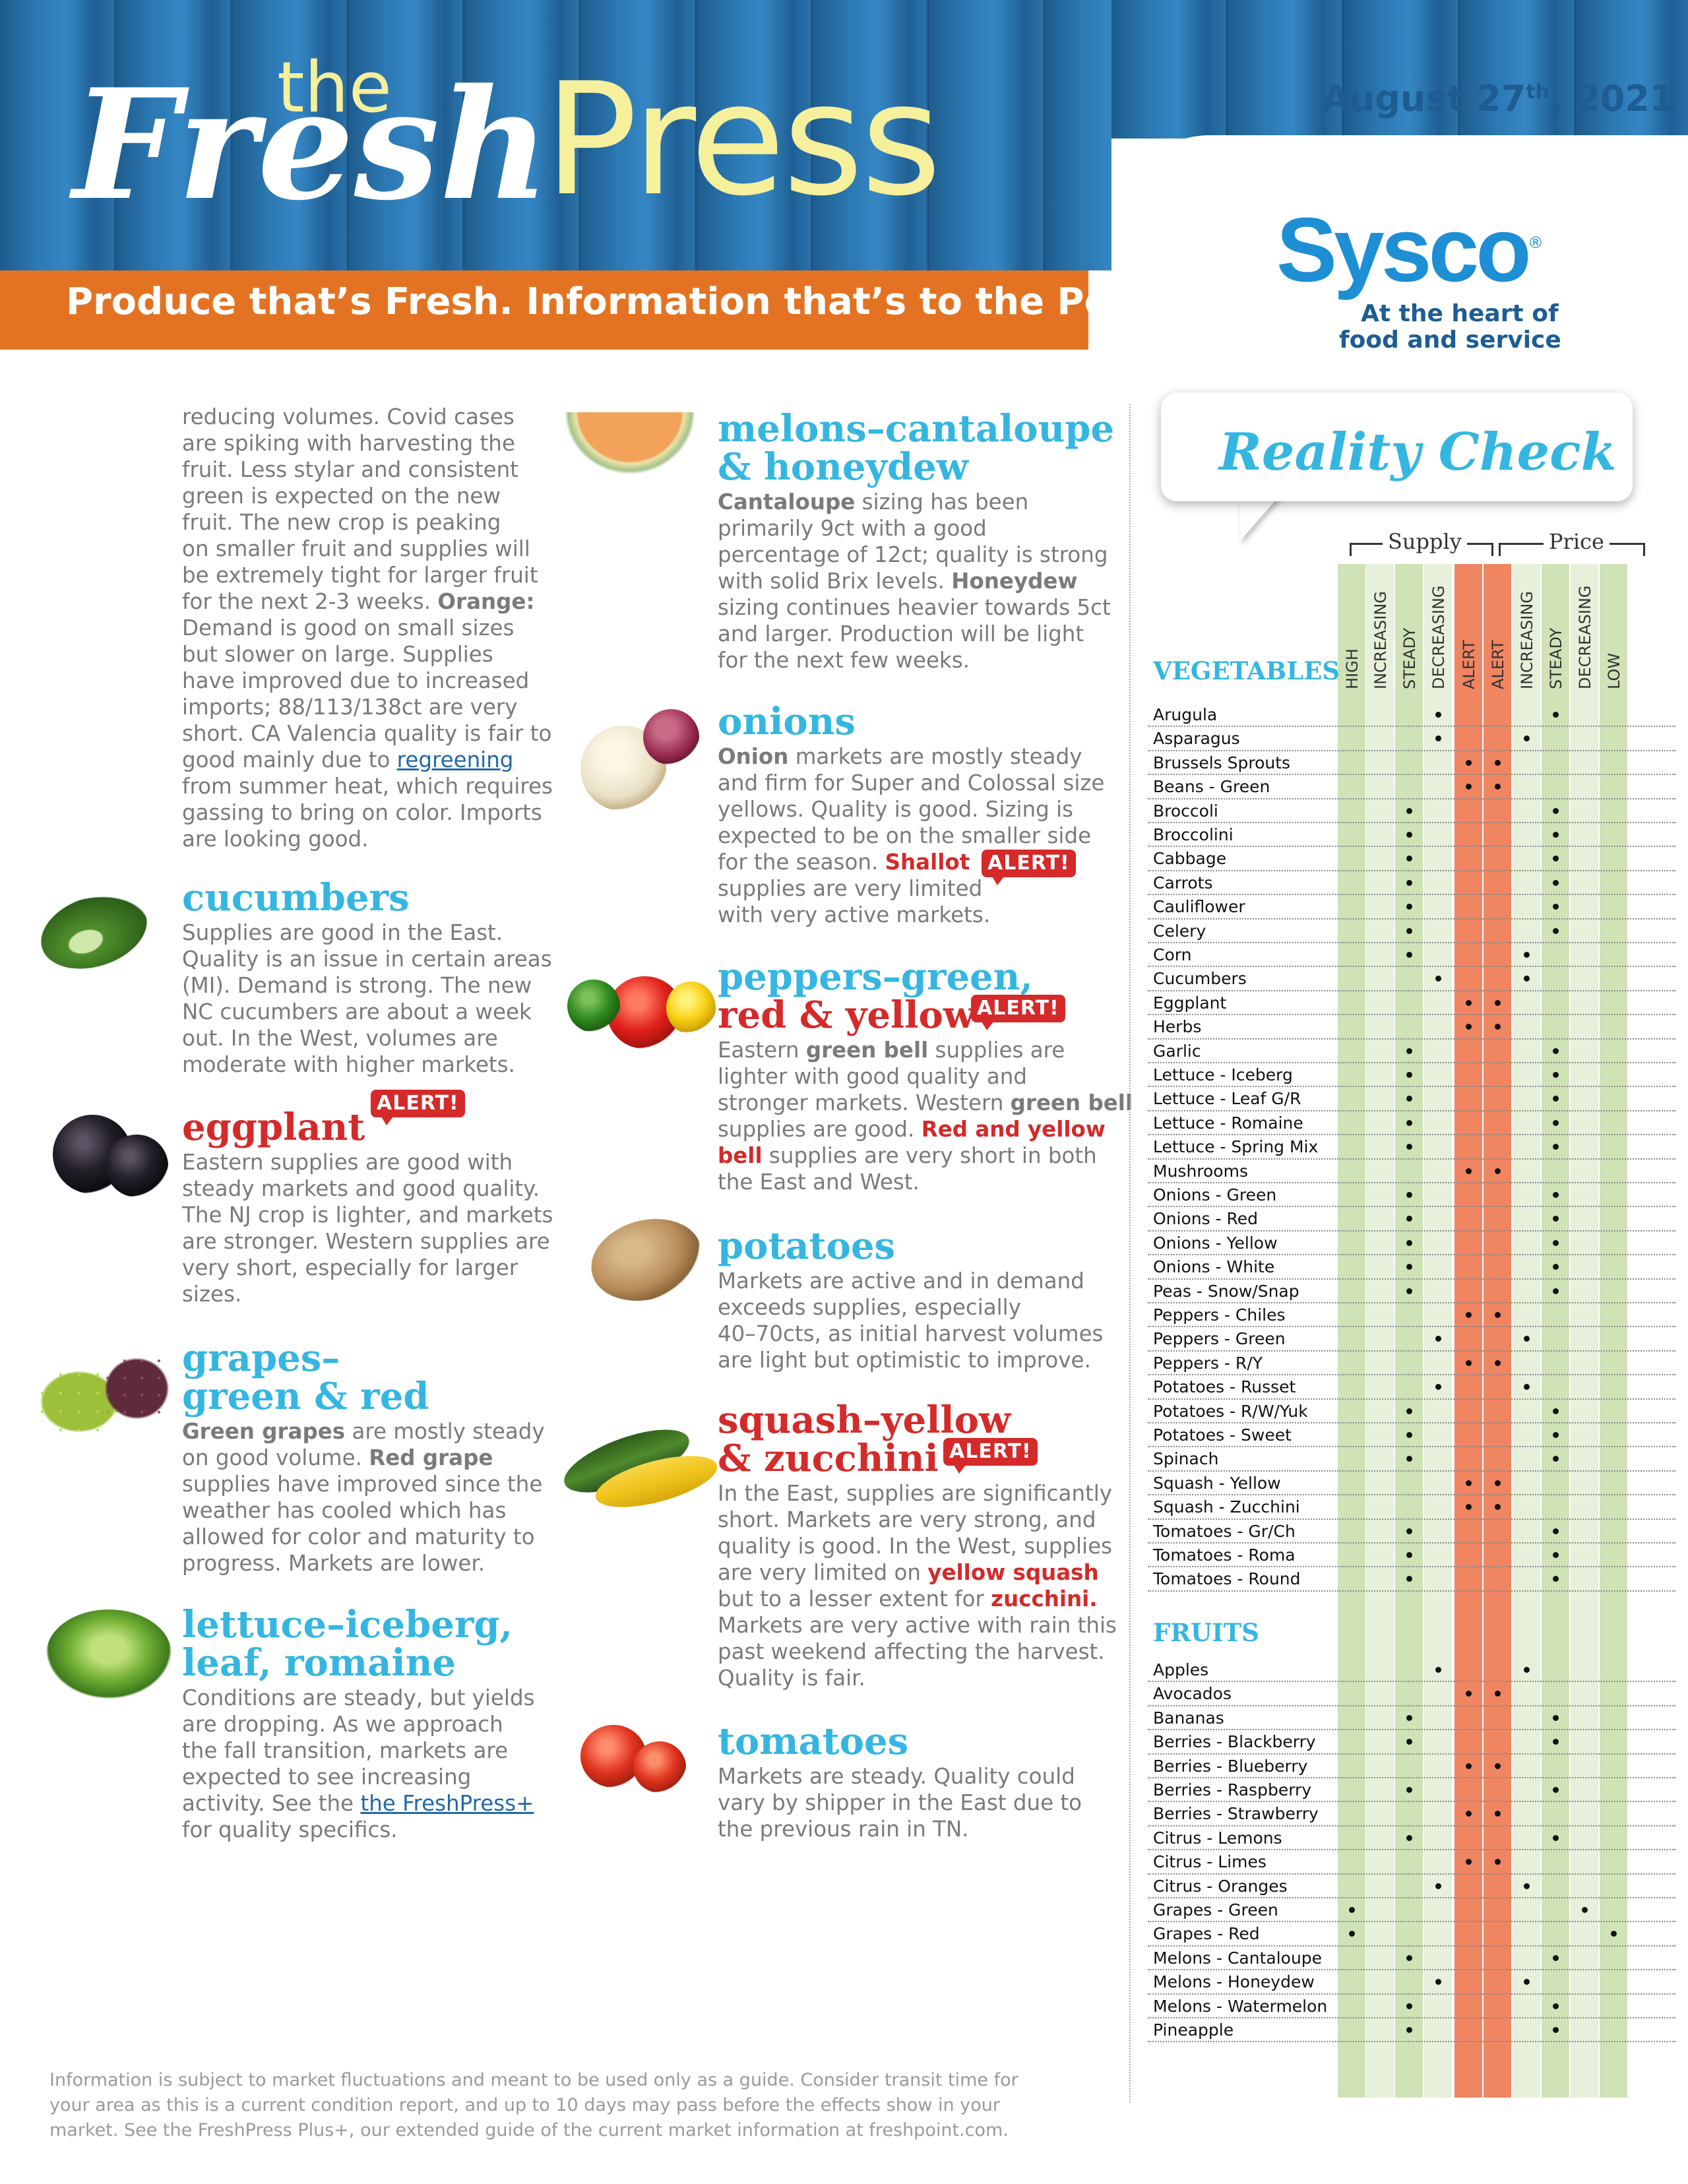 The image size is (1688, 2184). Describe the element at coordinates (787, 721) in the screenshot. I see `section-heading-onions: onions` at that location.